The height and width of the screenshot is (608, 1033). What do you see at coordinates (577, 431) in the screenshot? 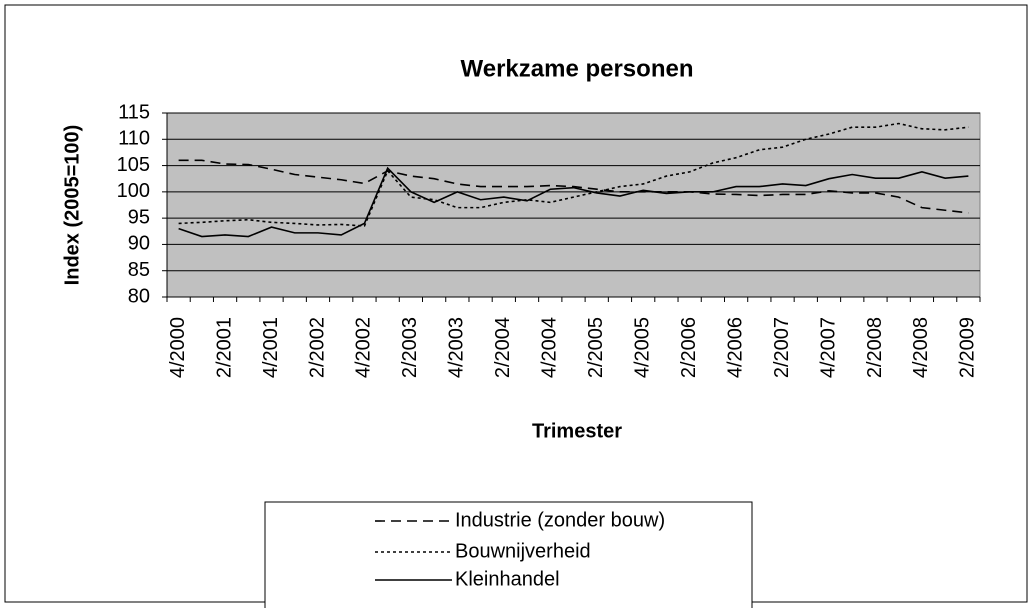
I see `x-axis-title: Trimester` at bounding box center [577, 431].